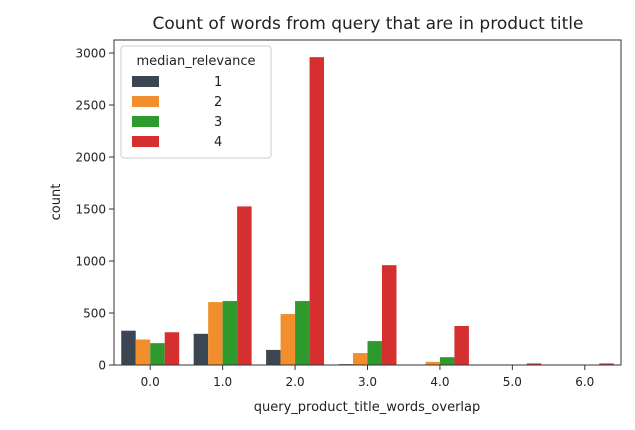 This screenshot has width=635, height=430. What do you see at coordinates (360, 359) in the screenshot?
I see `bar-series-2-3.0` at bounding box center [360, 359].